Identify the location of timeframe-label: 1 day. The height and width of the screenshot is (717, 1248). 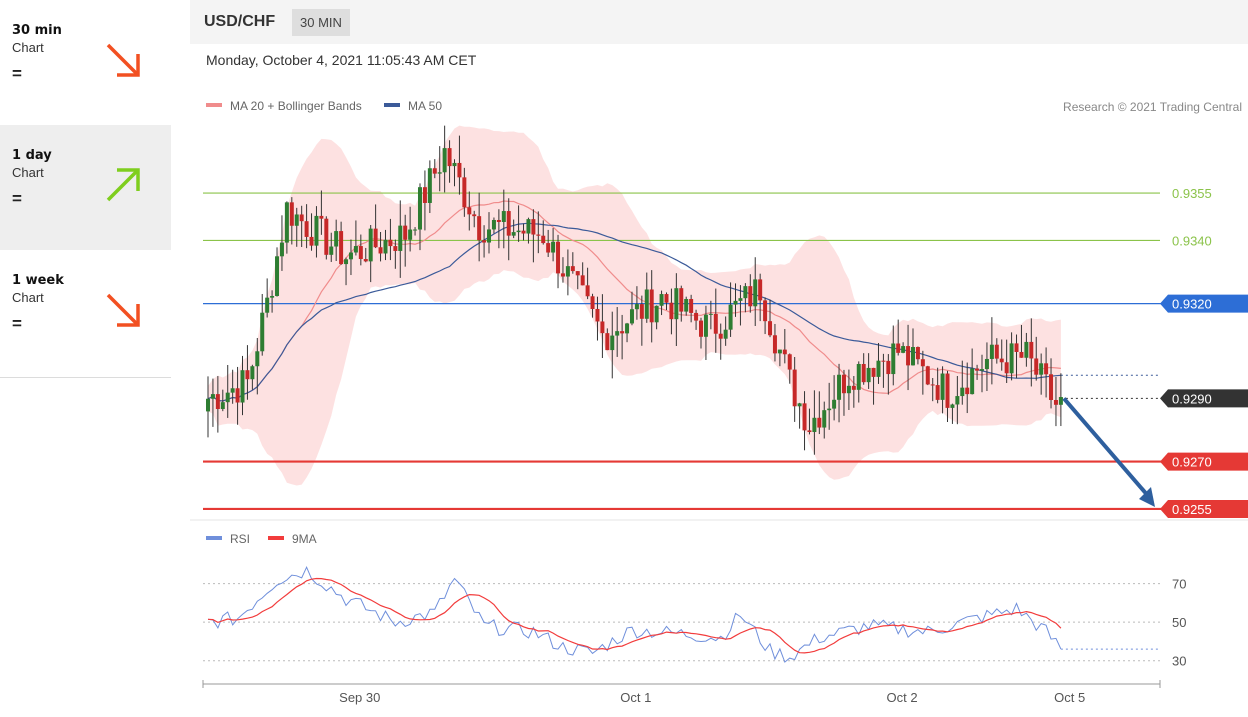
(32, 155).